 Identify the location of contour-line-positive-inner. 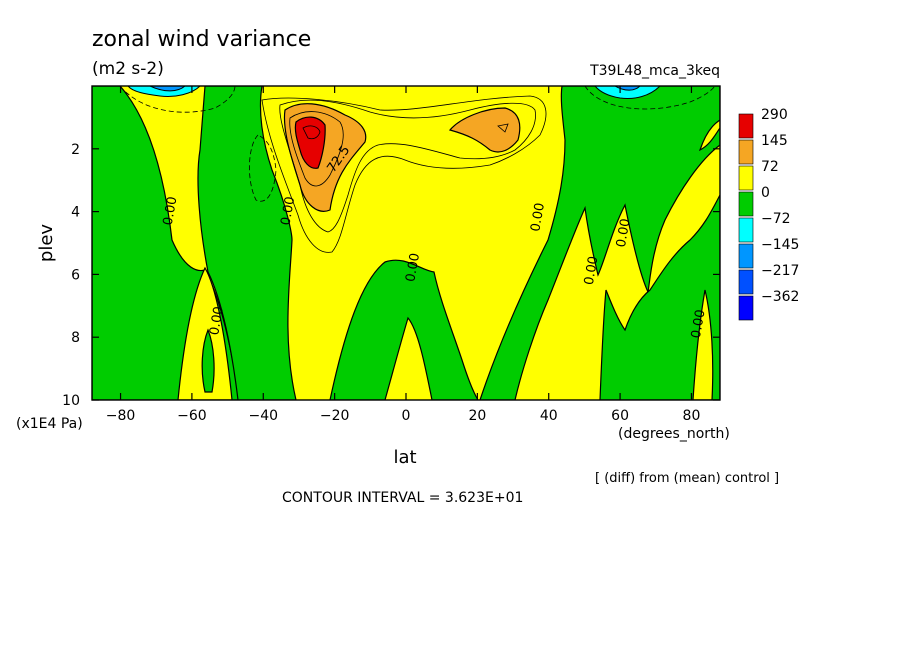
(316, 149).